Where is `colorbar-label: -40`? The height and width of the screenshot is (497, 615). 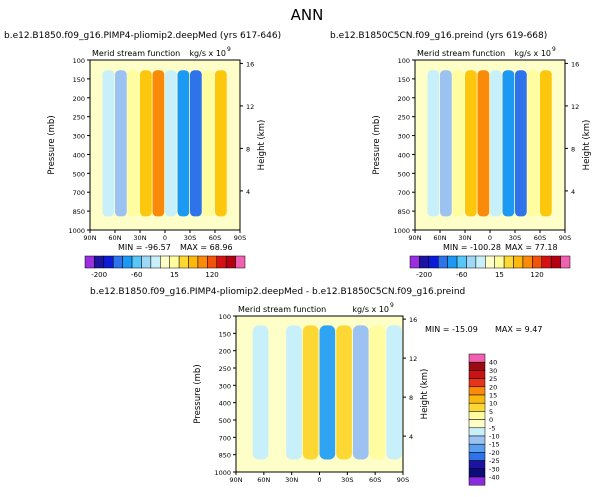 colorbar-label: -40 is located at coordinates (494, 478).